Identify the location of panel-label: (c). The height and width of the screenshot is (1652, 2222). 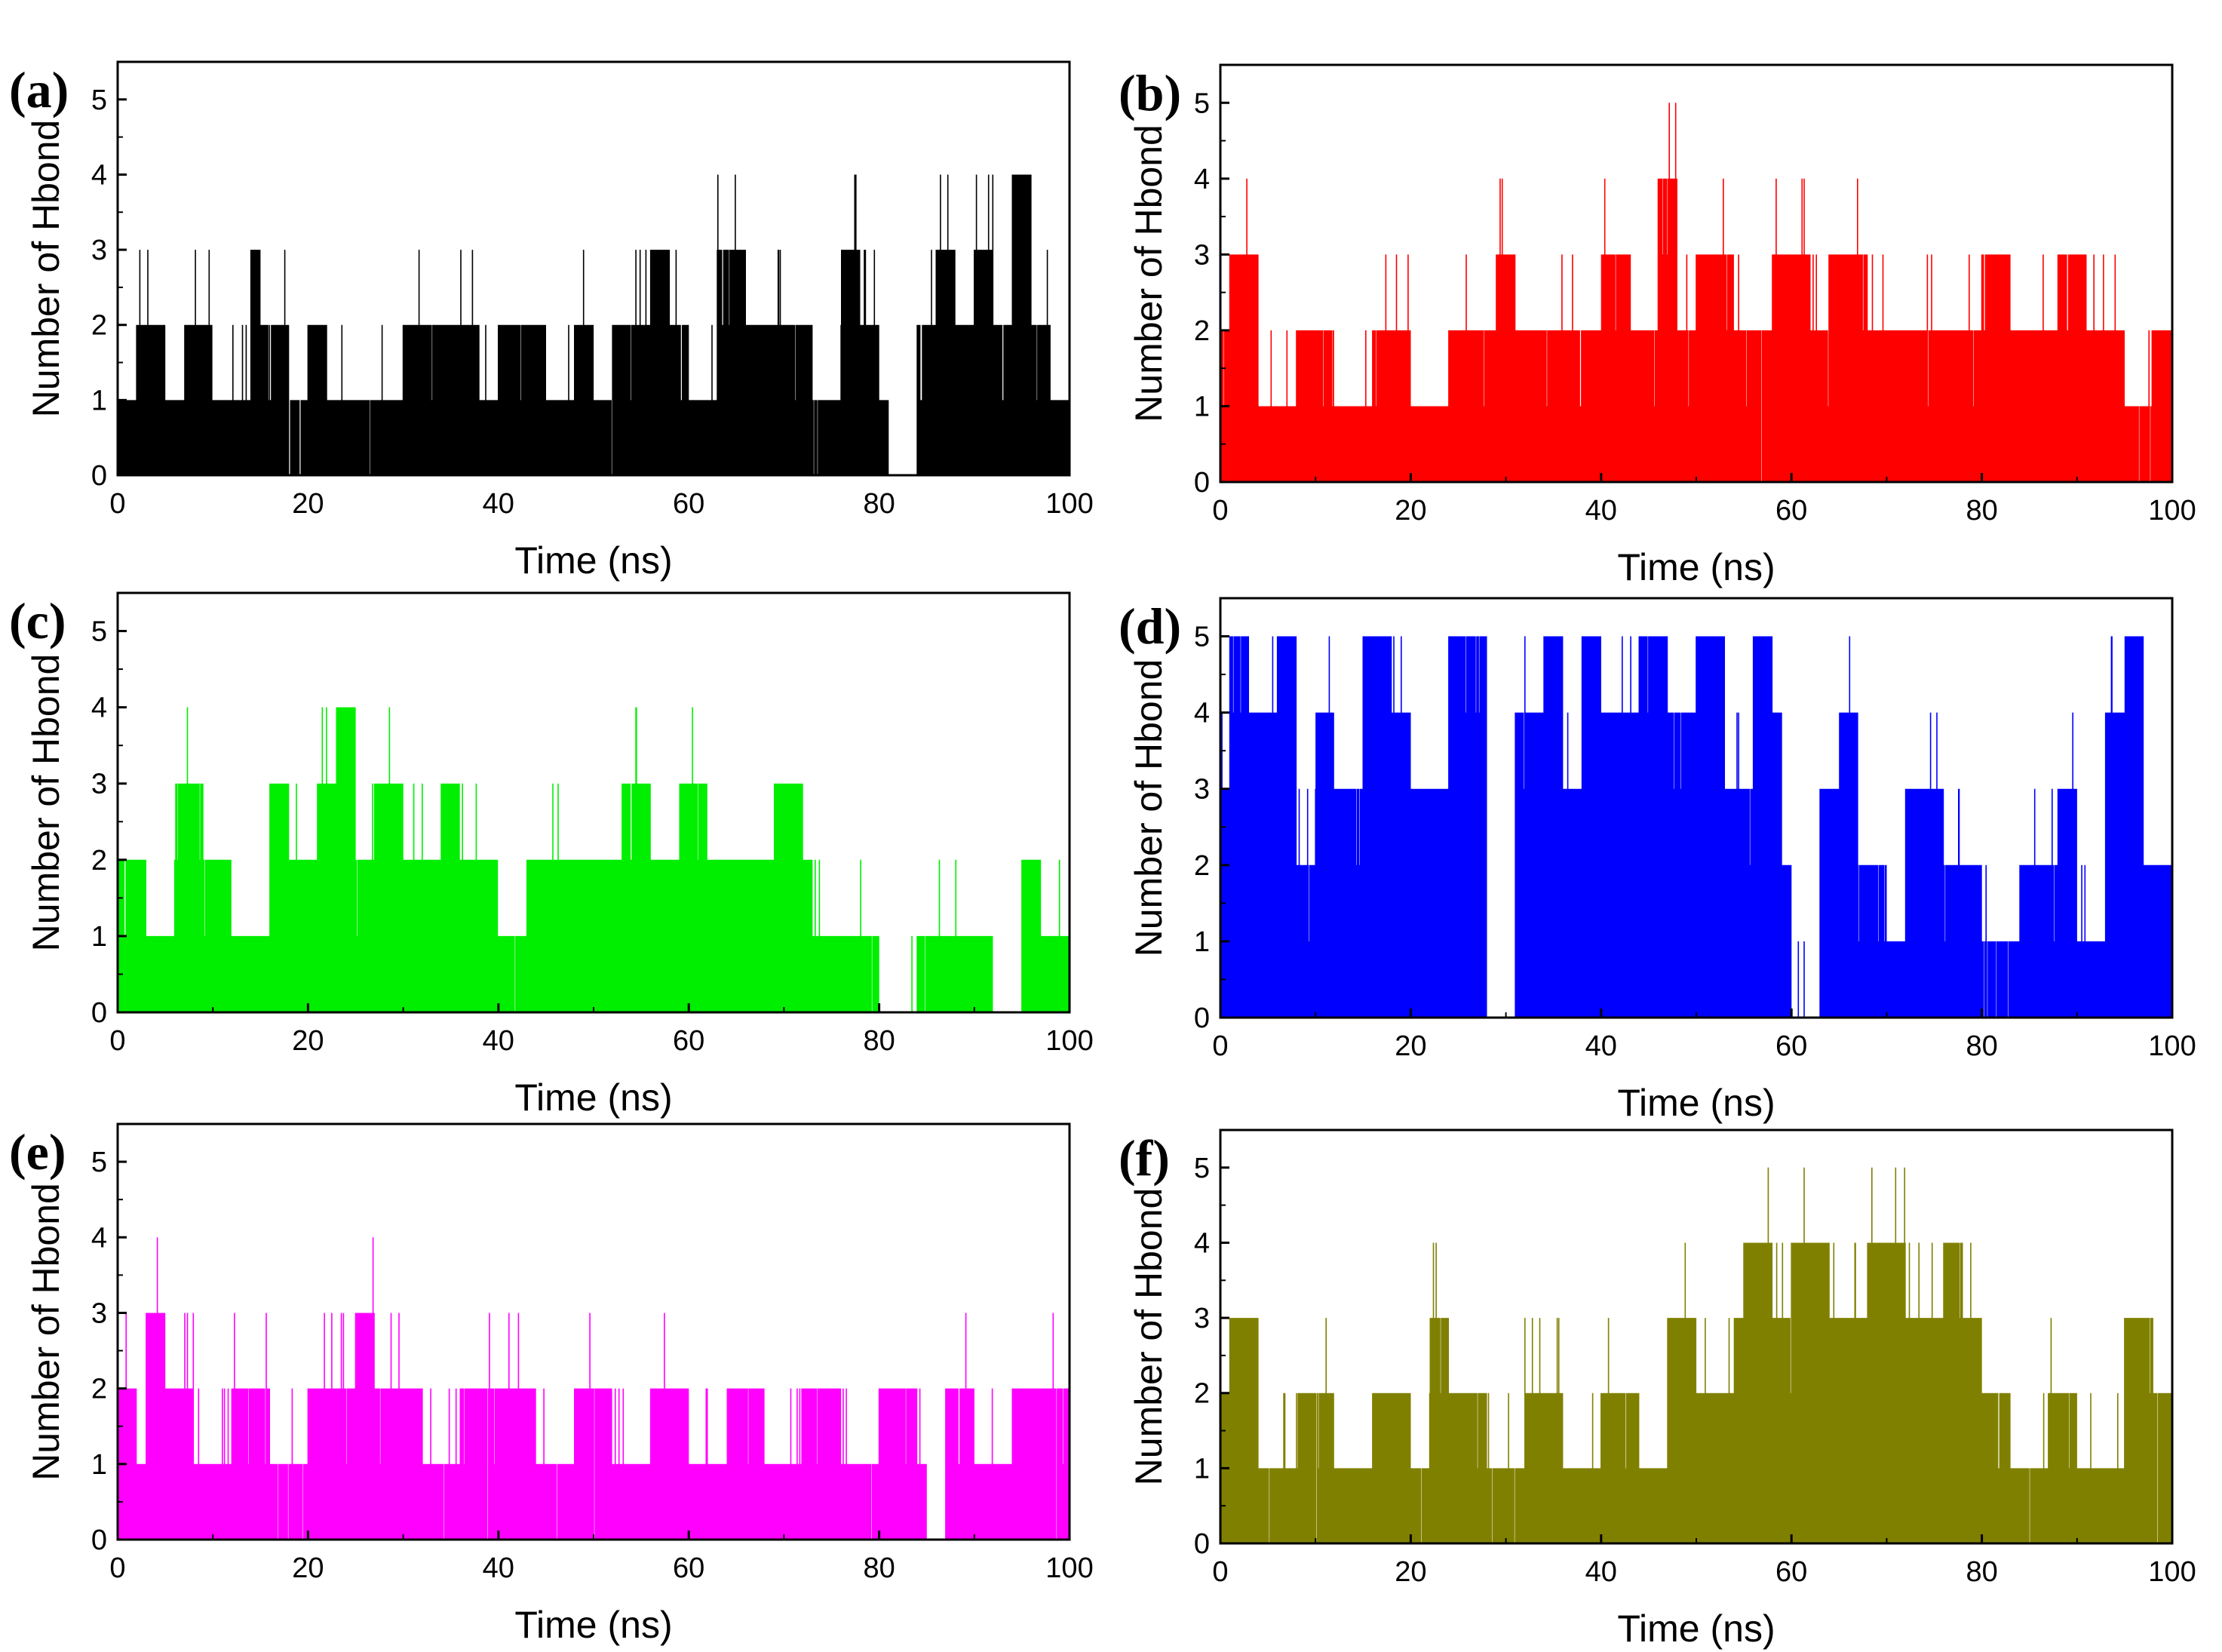
(37, 620).